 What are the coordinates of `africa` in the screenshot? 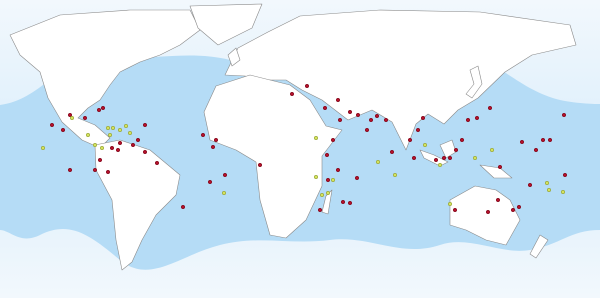 It's located at (273, 156).